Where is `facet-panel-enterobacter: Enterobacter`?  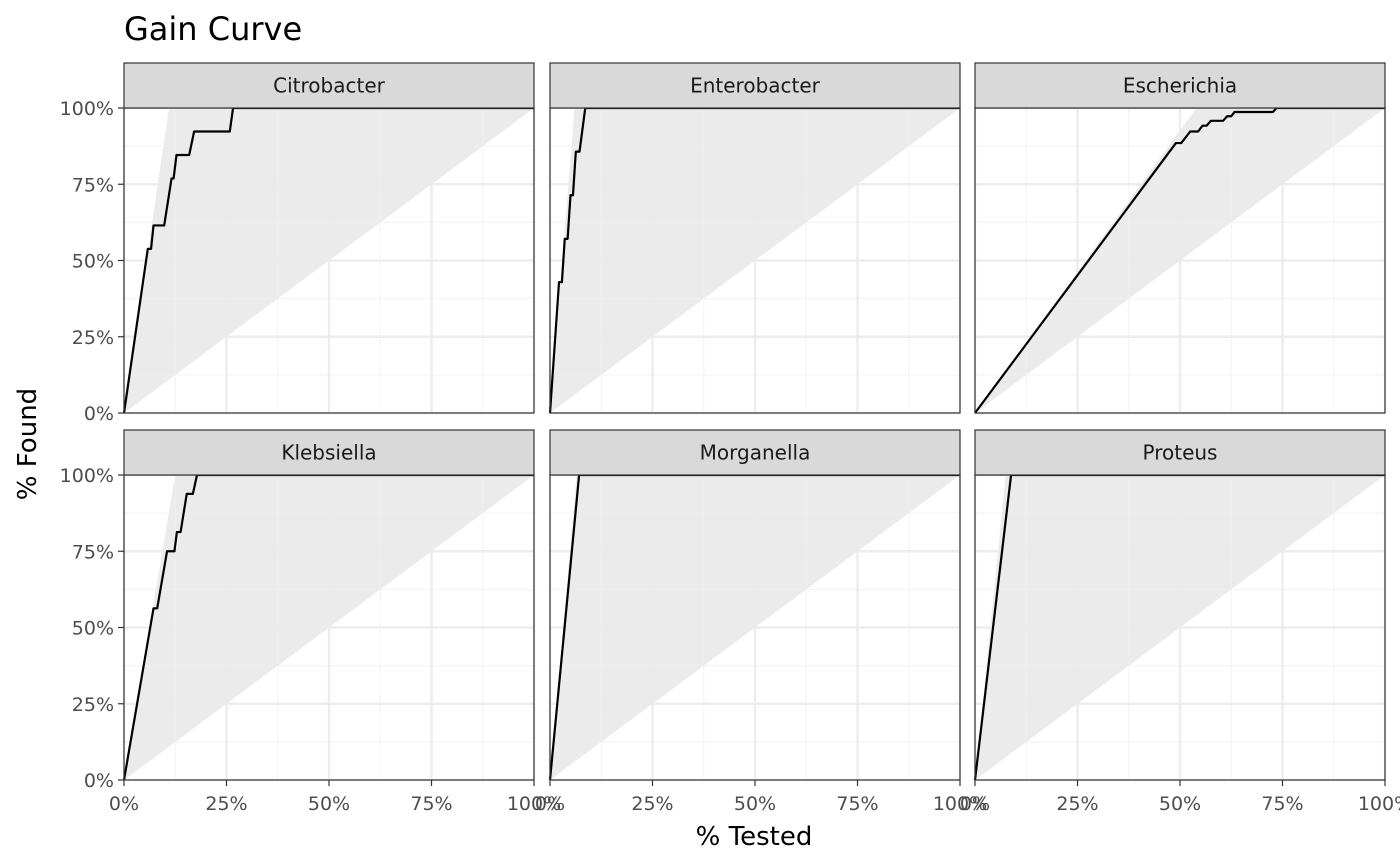
facet-panel-enterobacter: Enterobacter is located at coordinates (755, 238).